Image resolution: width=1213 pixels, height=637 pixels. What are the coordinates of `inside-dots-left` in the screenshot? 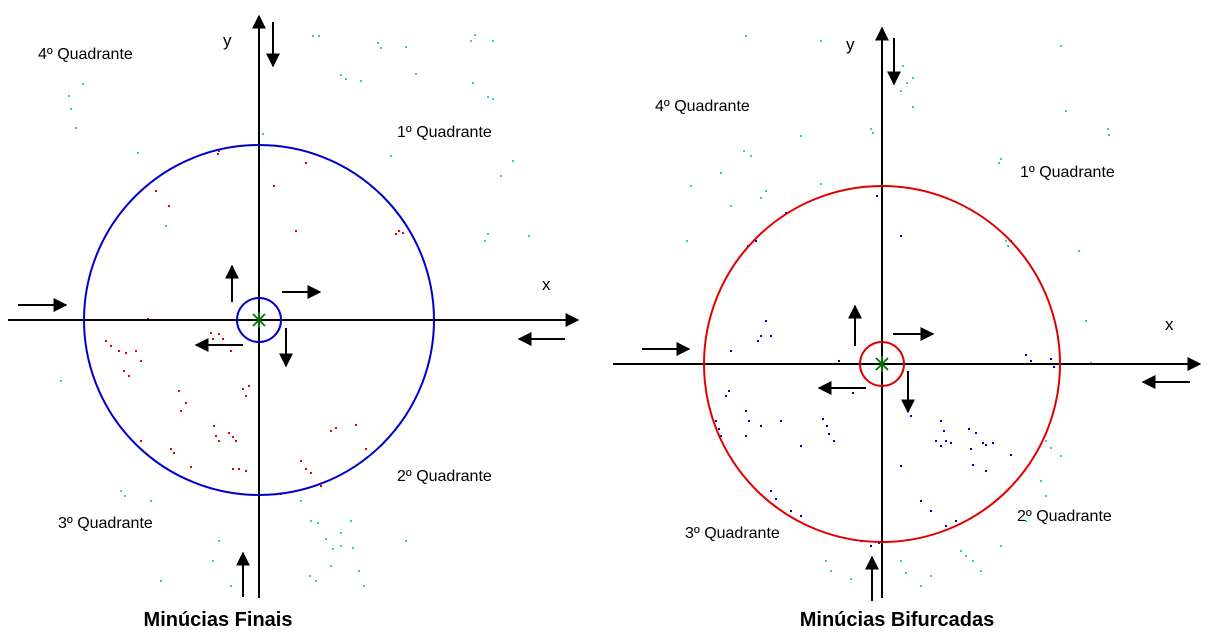 It's located at (254, 322).